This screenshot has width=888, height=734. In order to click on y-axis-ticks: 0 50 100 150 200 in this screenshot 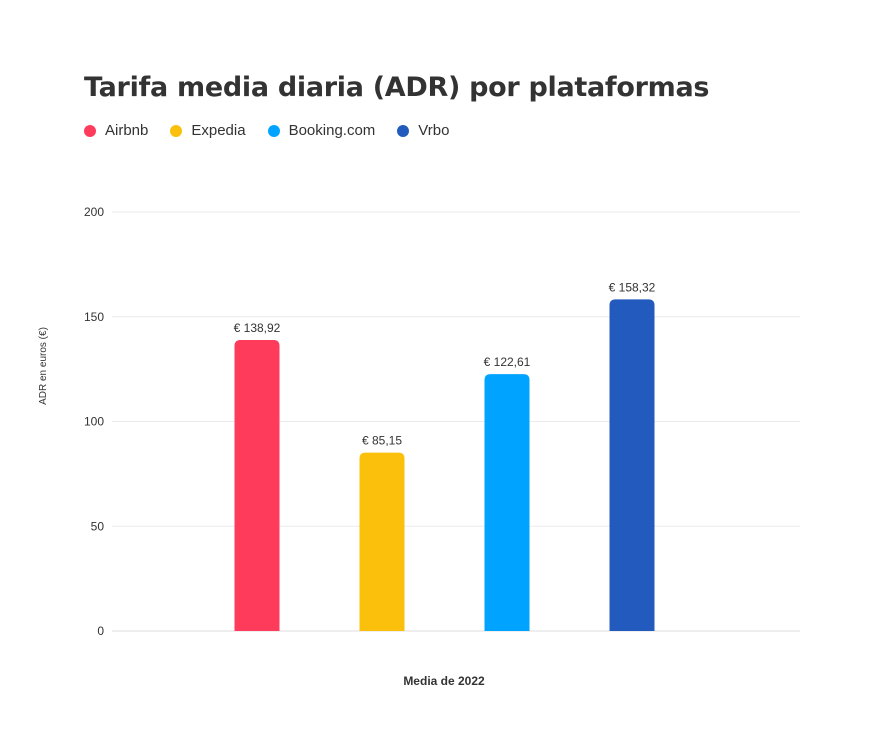, I will do `click(94, 421)`.